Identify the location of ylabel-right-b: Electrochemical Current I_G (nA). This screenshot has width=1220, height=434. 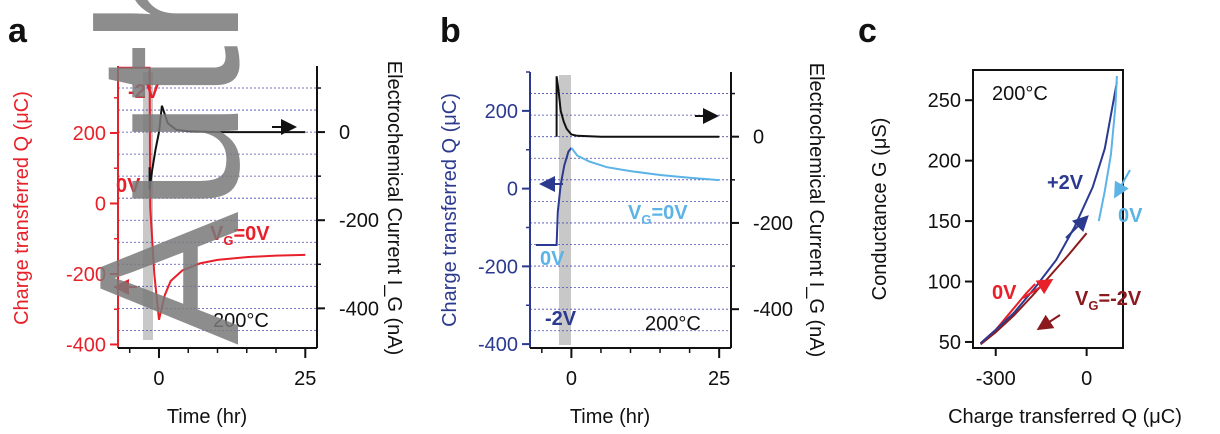
(816, 210).